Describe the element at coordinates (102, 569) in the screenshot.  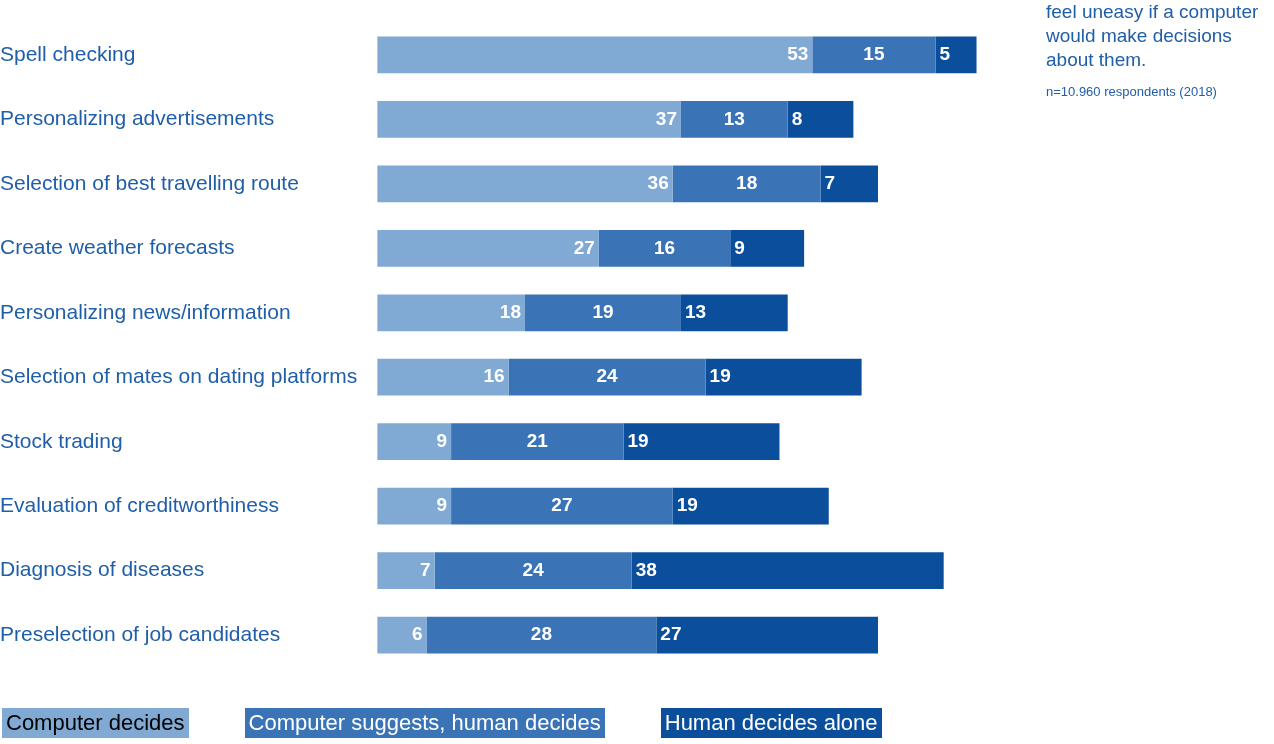
I see `y-tick-label: Diagnosis of diseases` at that location.